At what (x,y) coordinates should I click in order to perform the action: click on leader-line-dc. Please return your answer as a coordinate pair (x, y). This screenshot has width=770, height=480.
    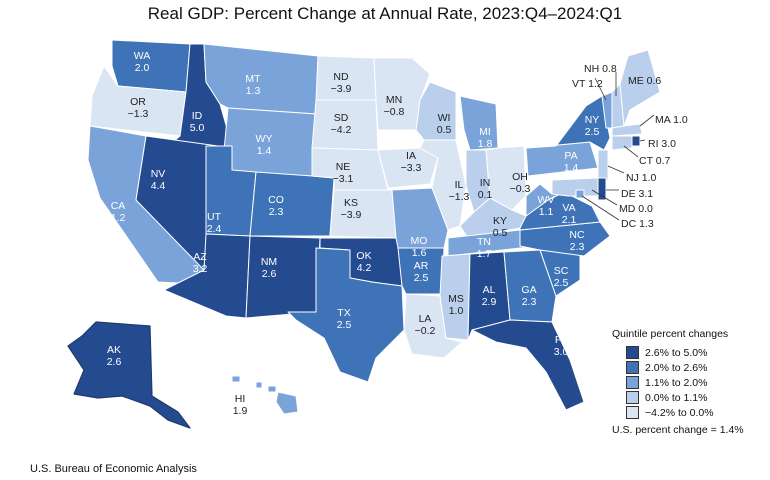
    Looking at the image, I should click on (600, 208).